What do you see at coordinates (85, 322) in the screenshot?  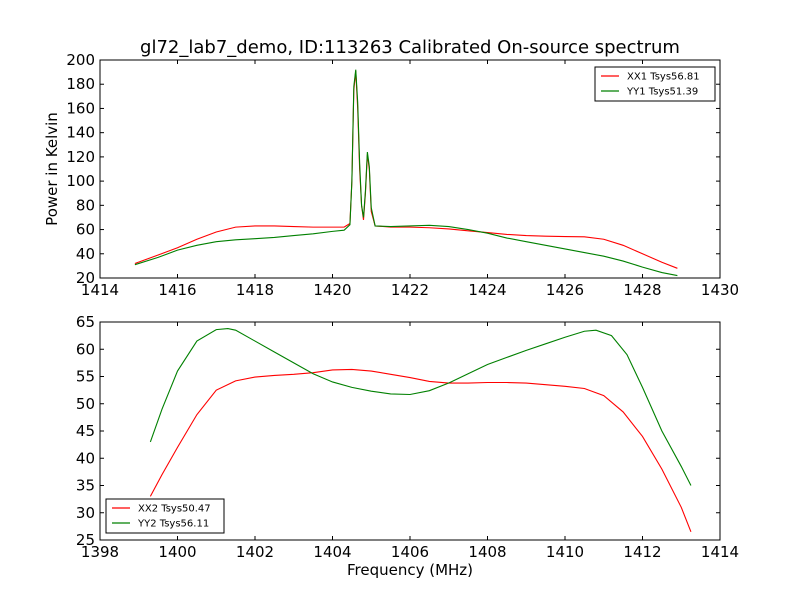 I see `y-tick-label: 65` at bounding box center [85, 322].